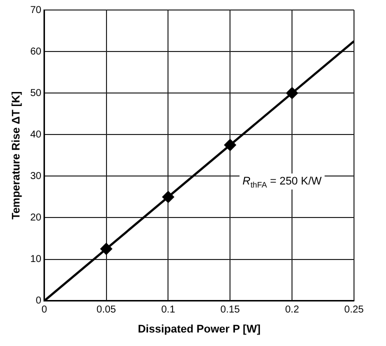 This screenshot has height=346, width=386. Describe the element at coordinates (36, 218) in the screenshot. I see `y-tick-label: 20` at that location.